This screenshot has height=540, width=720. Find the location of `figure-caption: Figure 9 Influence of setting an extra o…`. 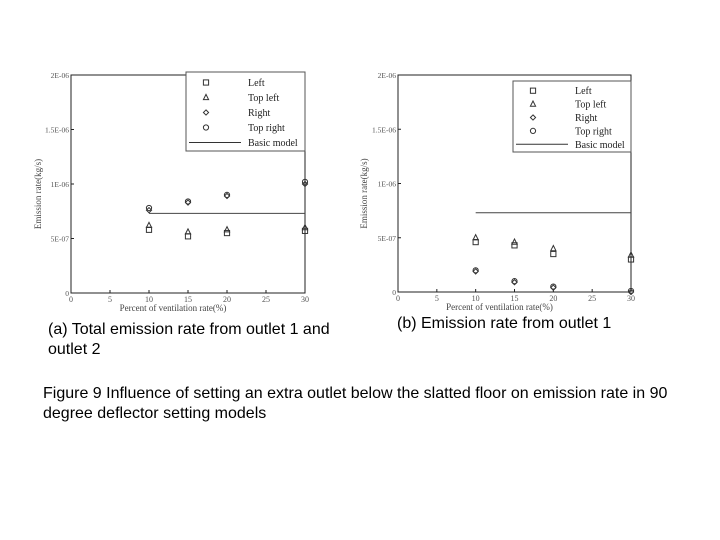

figure-caption: Figure 9 Influence of setting an extra o… is located at coordinates (355, 403).